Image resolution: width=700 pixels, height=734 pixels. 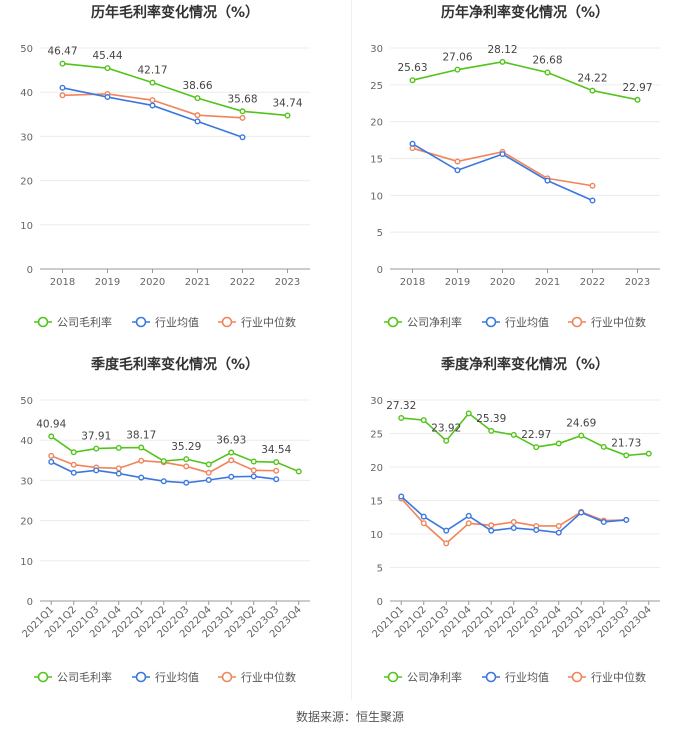 I want to click on y-tick-label: 20, so click(x=26, y=182).